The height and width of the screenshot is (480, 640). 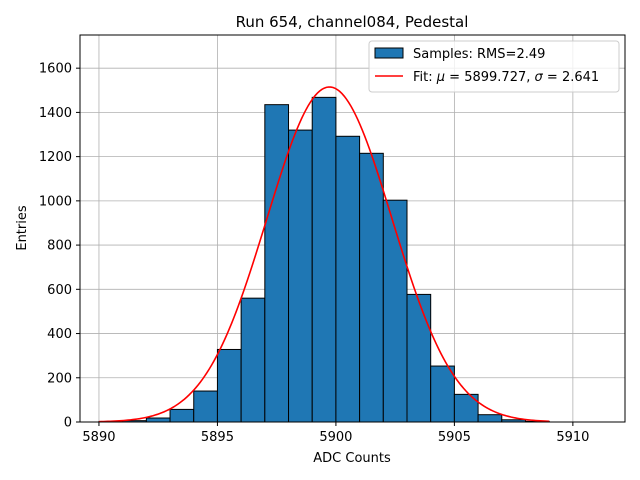 I want to click on x-tick-label: 5910, so click(x=572, y=437).